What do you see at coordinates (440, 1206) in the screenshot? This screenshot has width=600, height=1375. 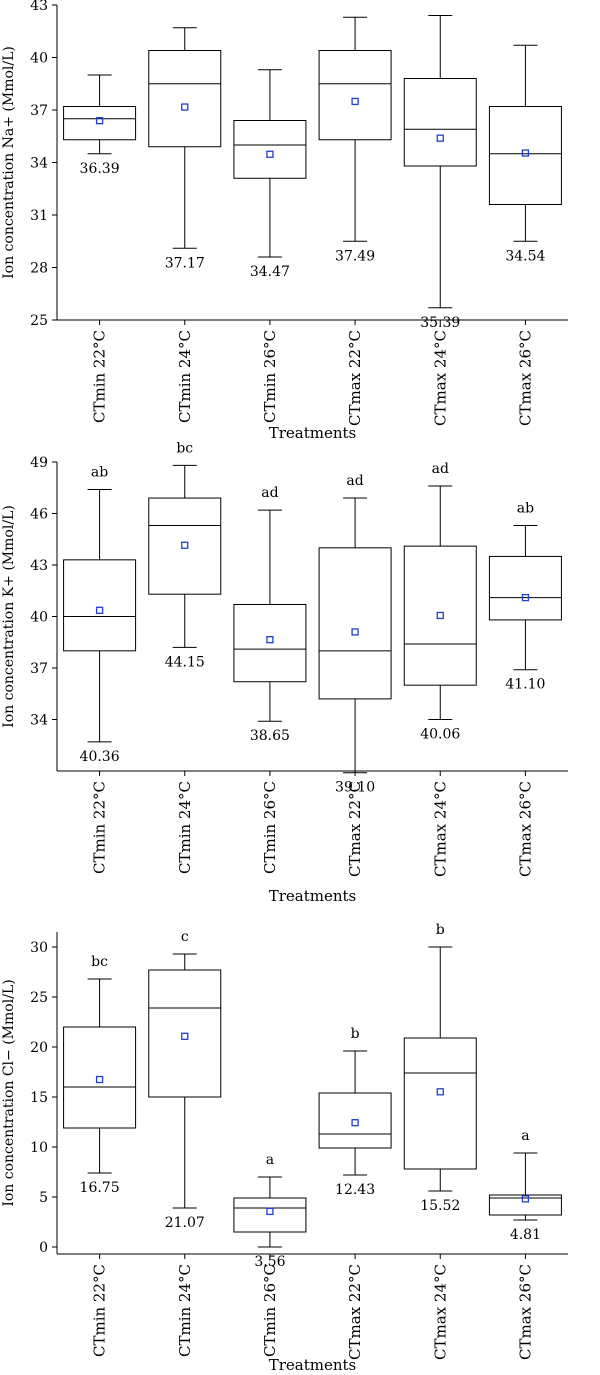 I see `mean-value-label: 15.52` at bounding box center [440, 1206].